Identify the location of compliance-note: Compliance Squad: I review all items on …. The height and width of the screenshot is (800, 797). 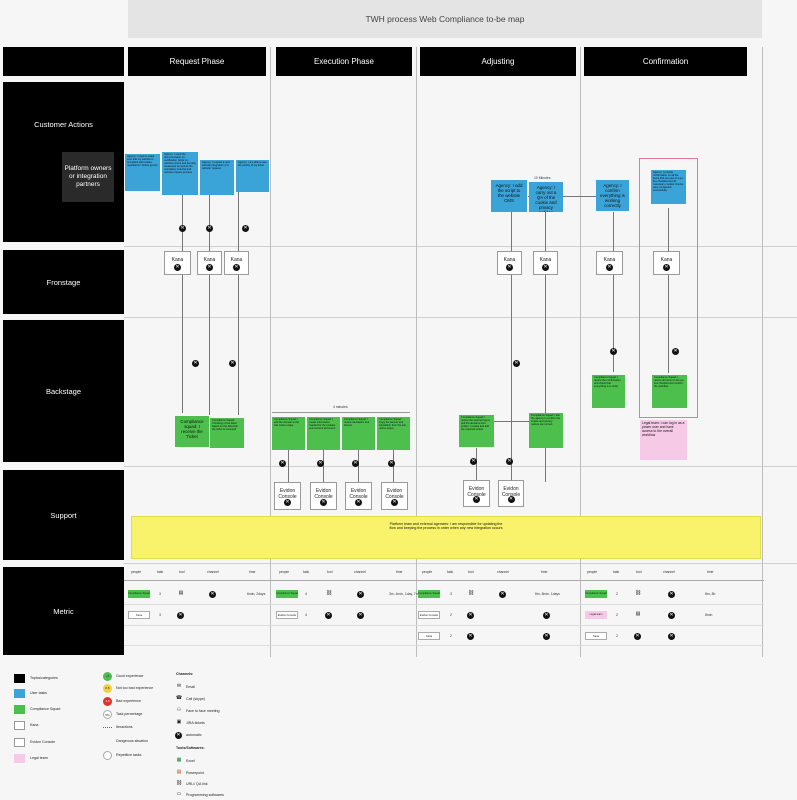
(669, 391).